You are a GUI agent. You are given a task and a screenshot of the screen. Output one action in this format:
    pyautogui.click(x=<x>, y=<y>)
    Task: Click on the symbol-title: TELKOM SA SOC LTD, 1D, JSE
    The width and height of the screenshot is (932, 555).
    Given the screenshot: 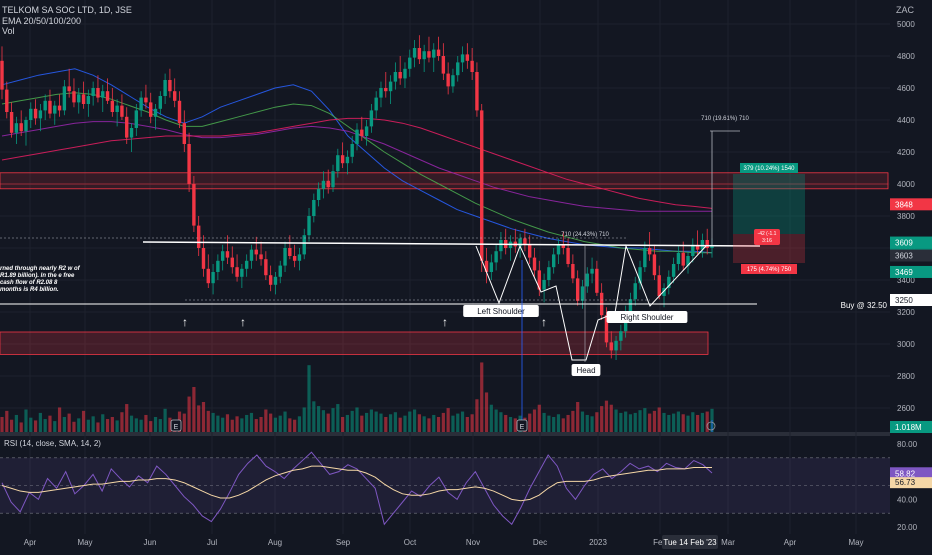 What is the action you would take?
    pyautogui.click(x=67, y=10)
    